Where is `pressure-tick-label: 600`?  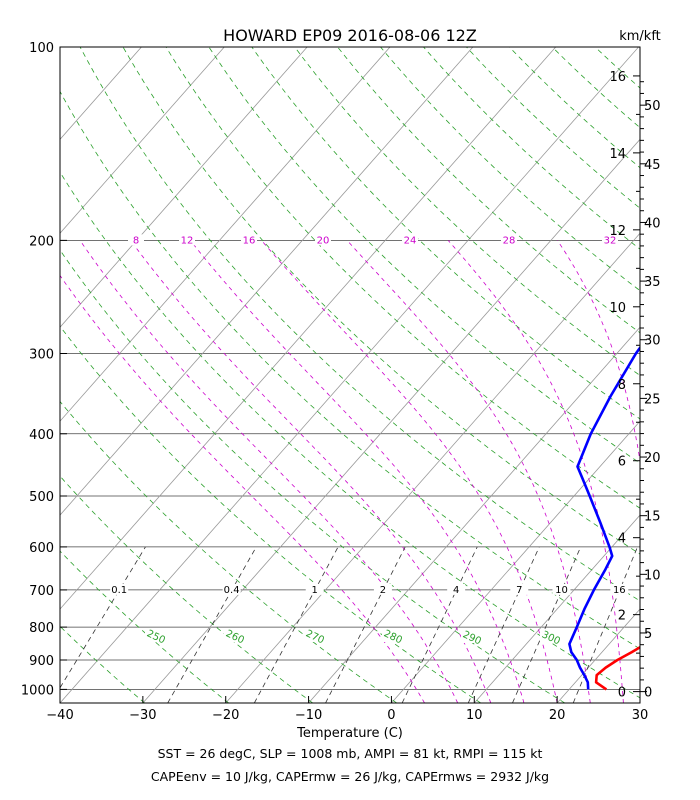 pressure-tick-label: 600 is located at coordinates (41, 548).